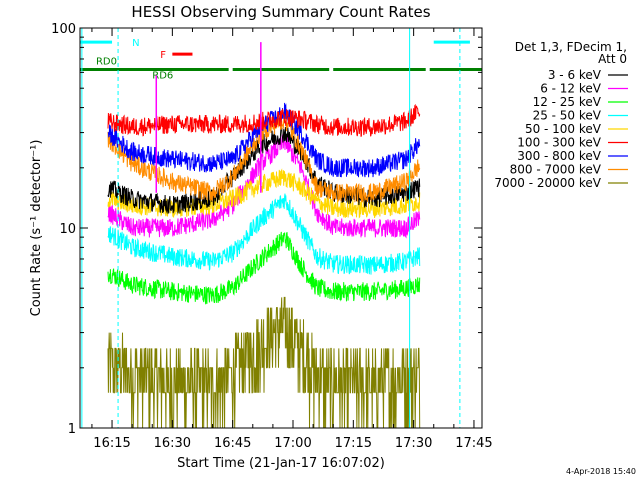 The height and width of the screenshot is (480, 640). Describe the element at coordinates (473, 443) in the screenshot. I see `x-tick-label: 17:45` at that location.